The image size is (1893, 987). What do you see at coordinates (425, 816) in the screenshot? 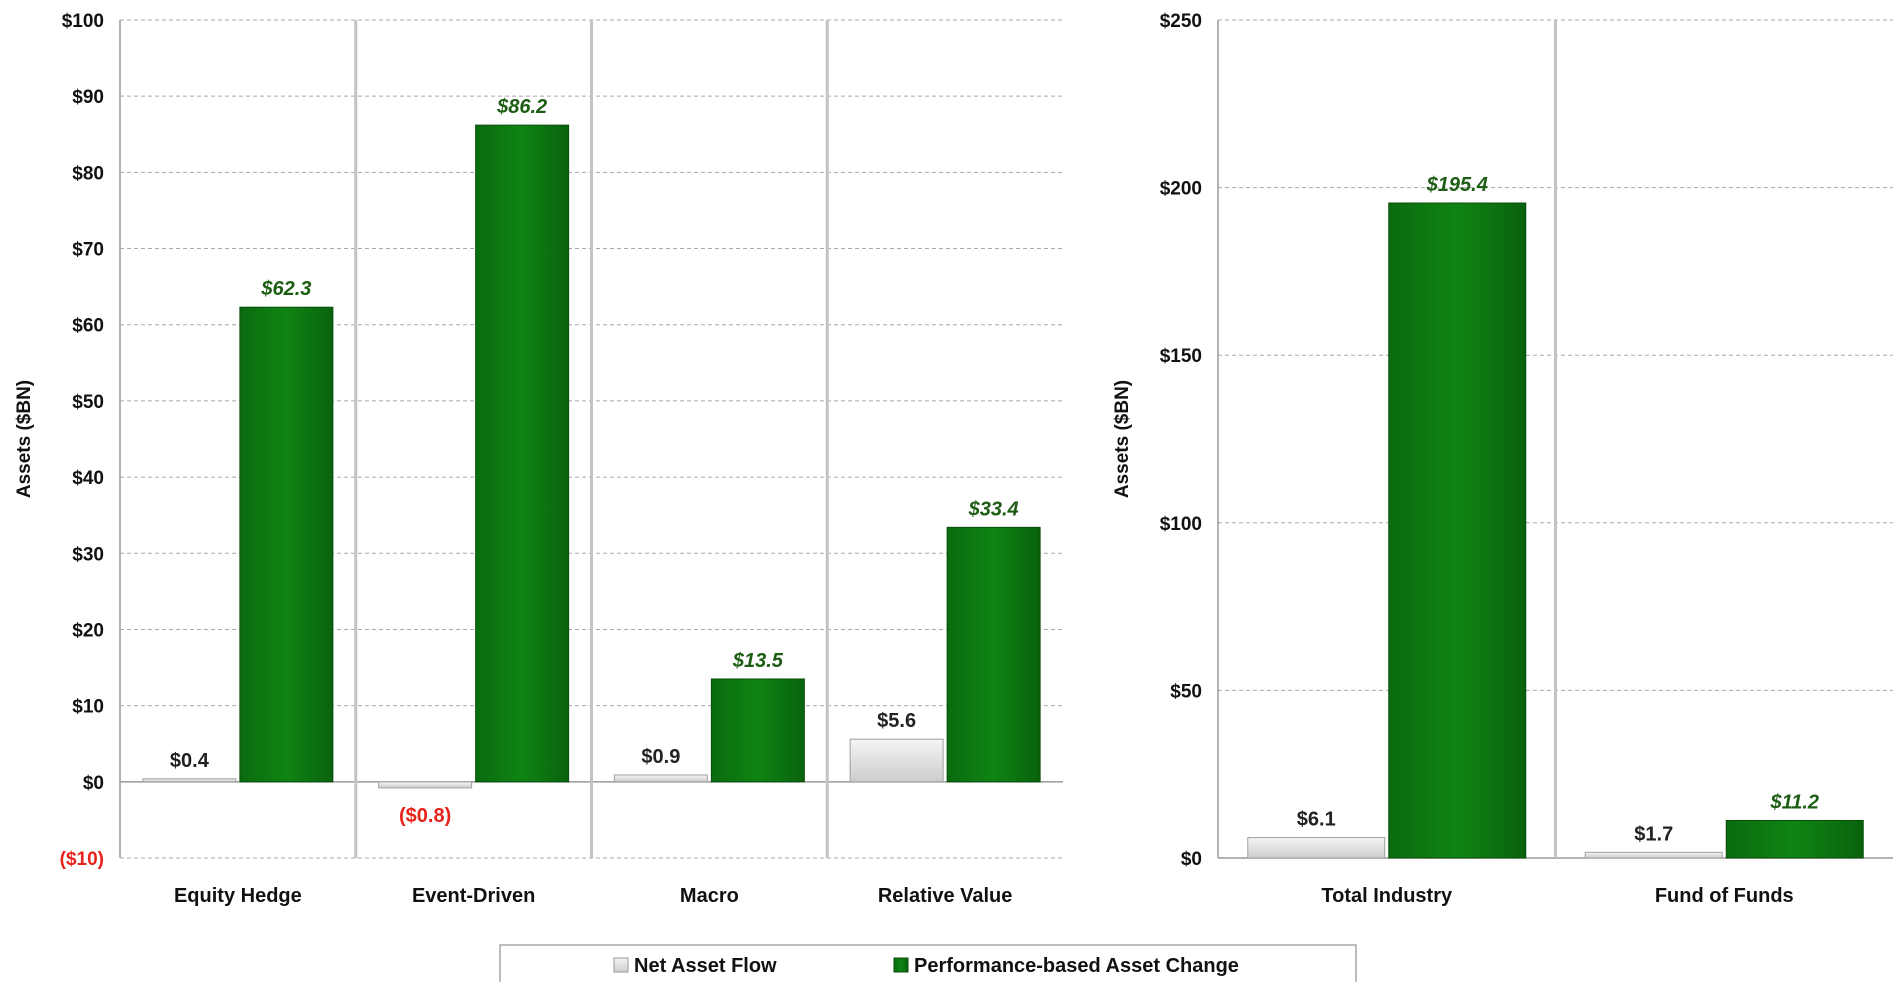
I see `net-flow-data-label-event-driven: ($0.8)` at bounding box center [425, 816].